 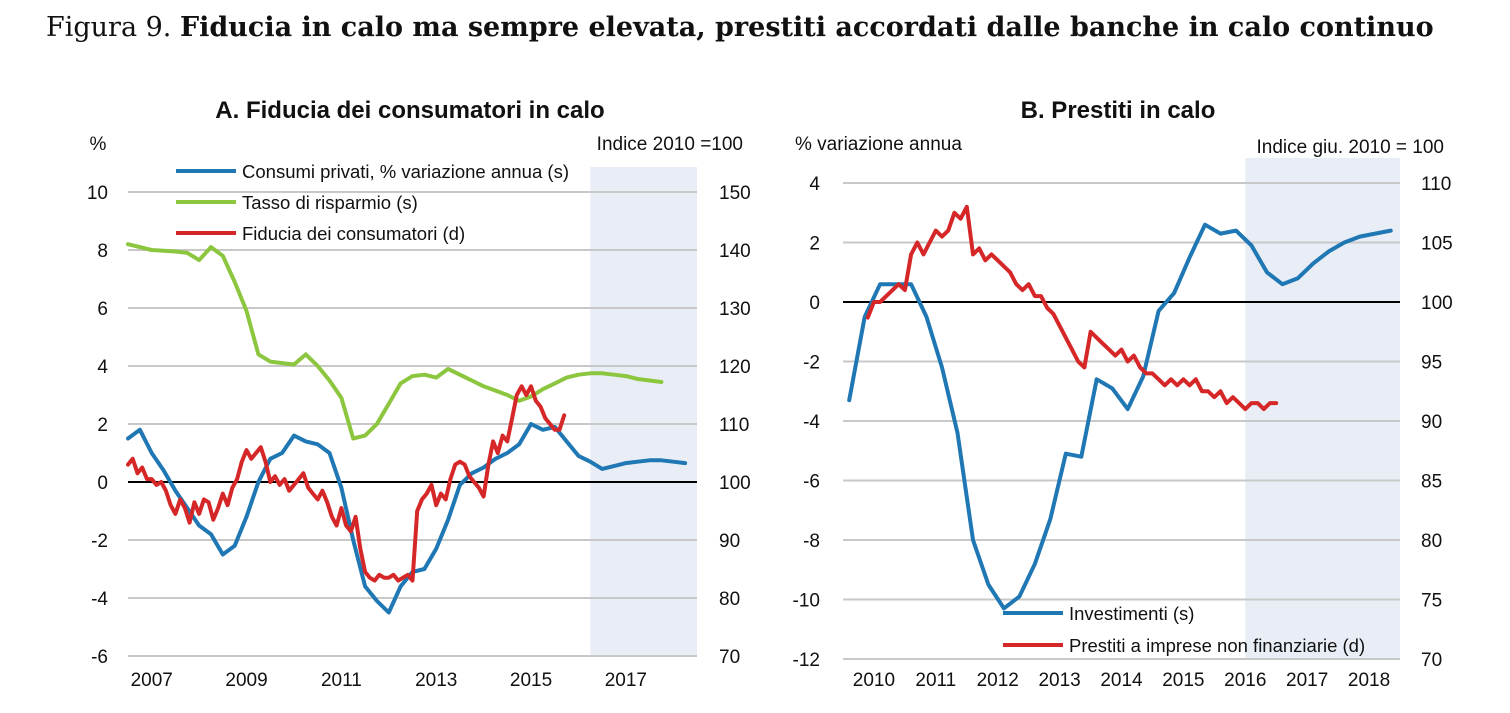 I want to click on x-tick-label-a: 2017, so click(x=626, y=680).